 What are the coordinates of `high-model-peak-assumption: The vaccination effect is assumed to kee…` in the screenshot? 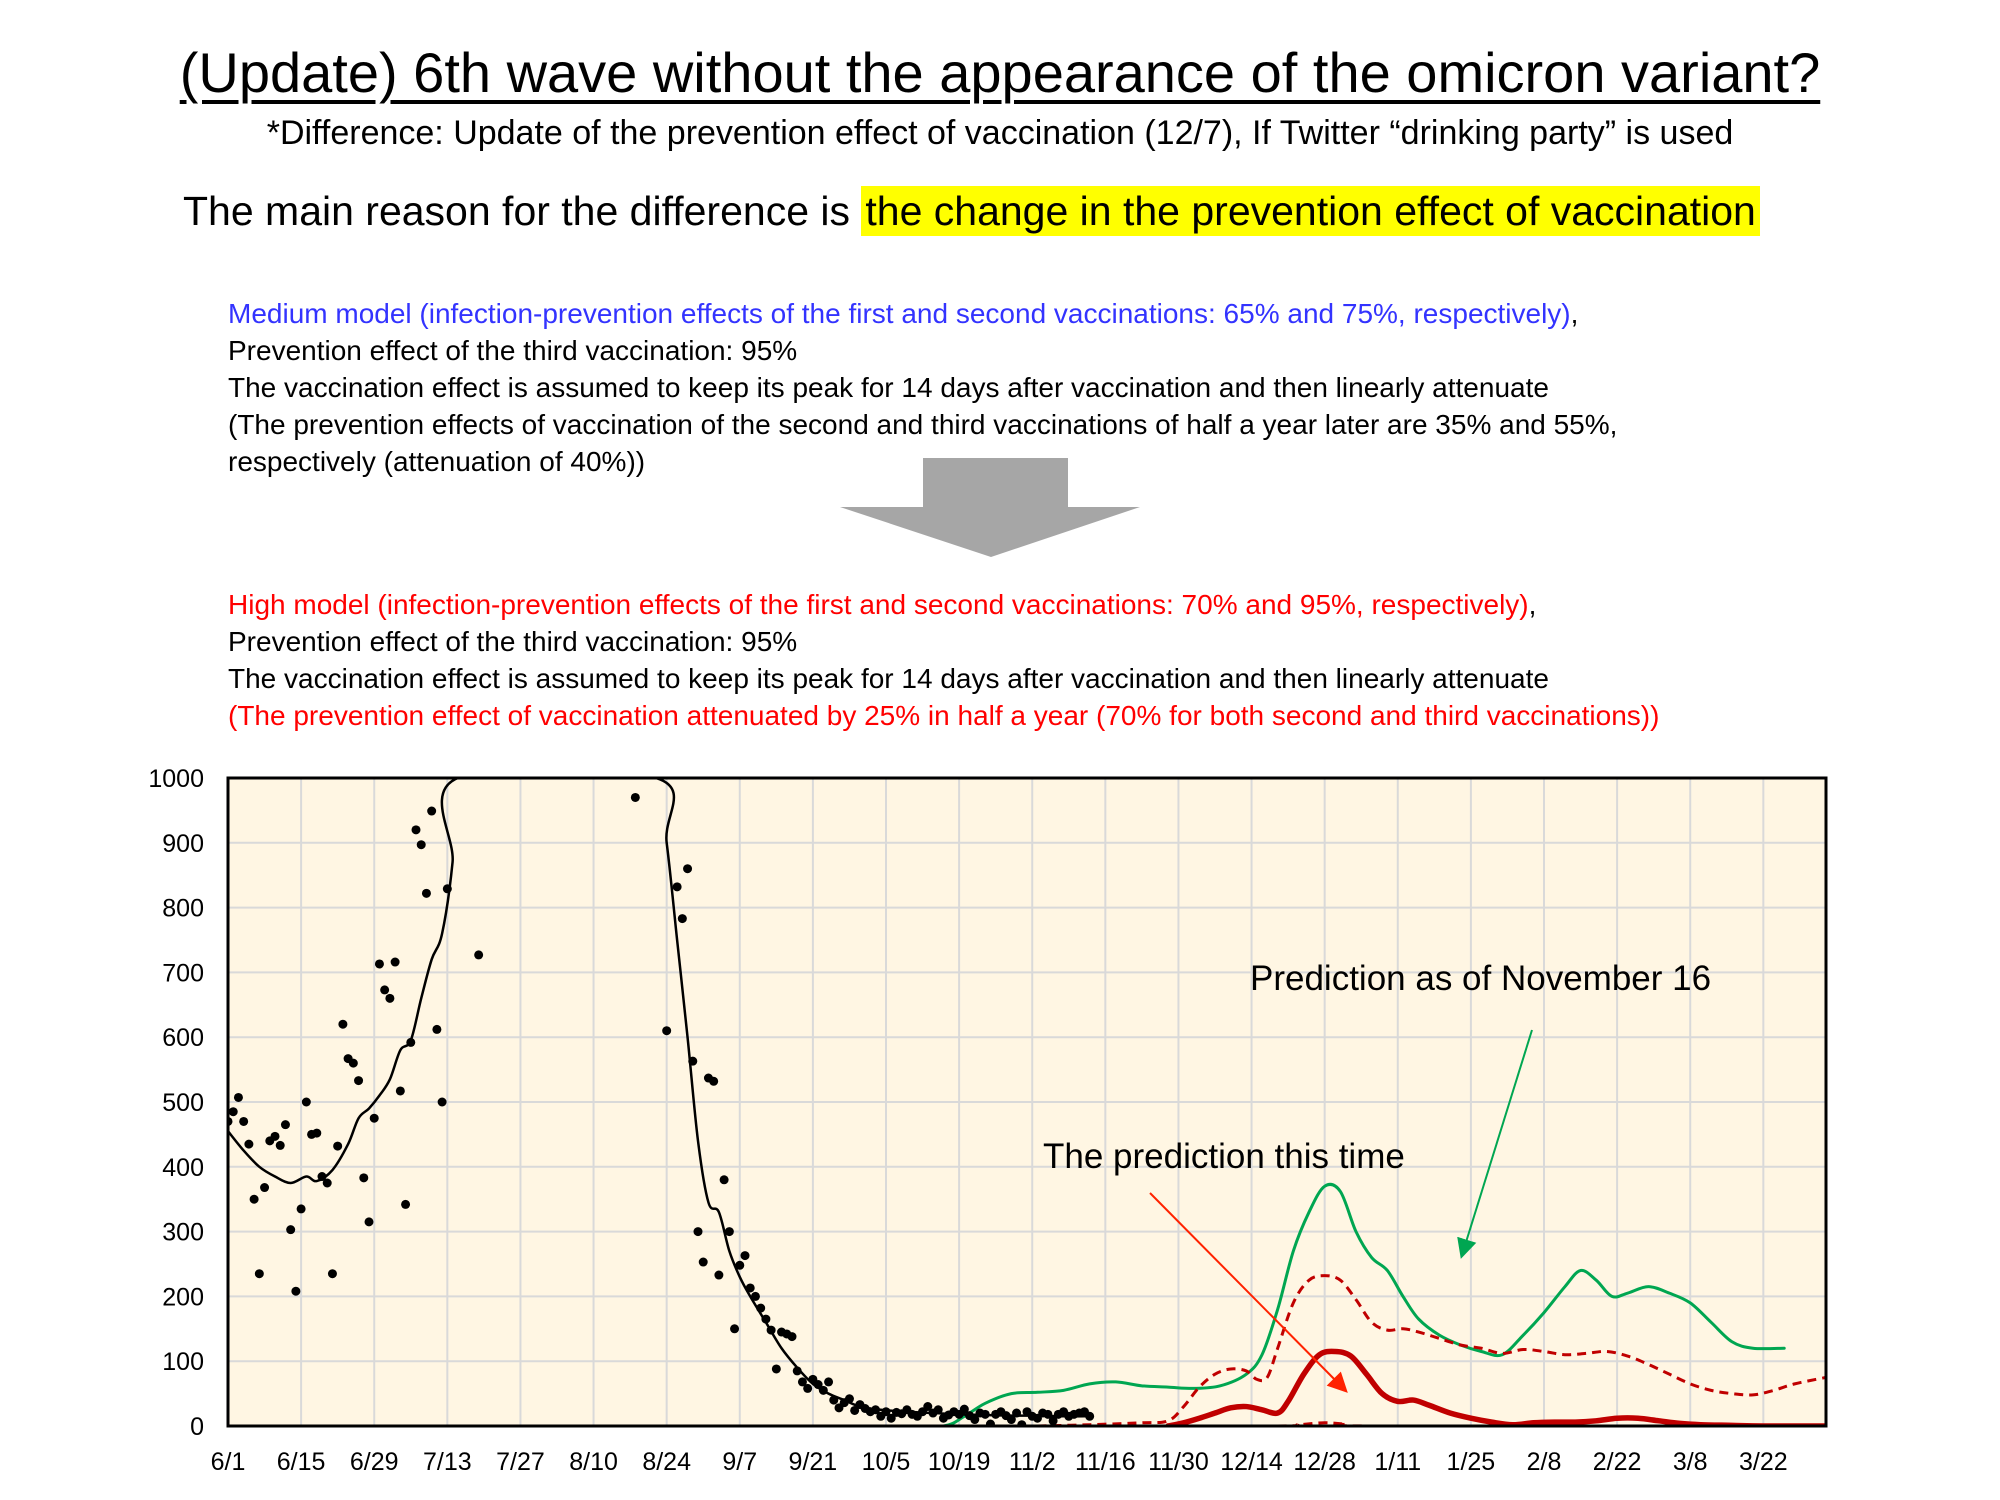 It's located at (888, 678).